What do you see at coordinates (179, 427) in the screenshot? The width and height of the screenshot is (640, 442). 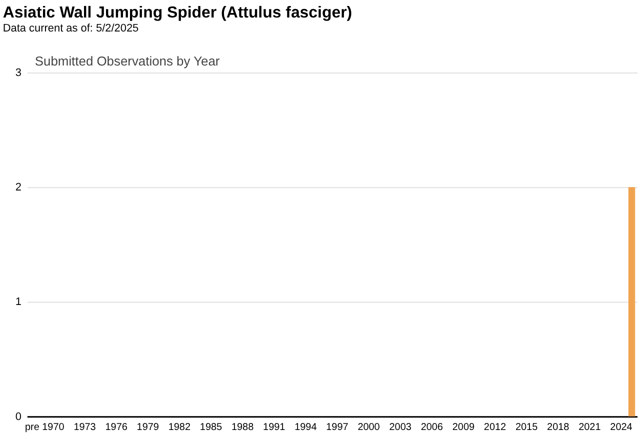 I see `x-tick-label: 1982` at bounding box center [179, 427].